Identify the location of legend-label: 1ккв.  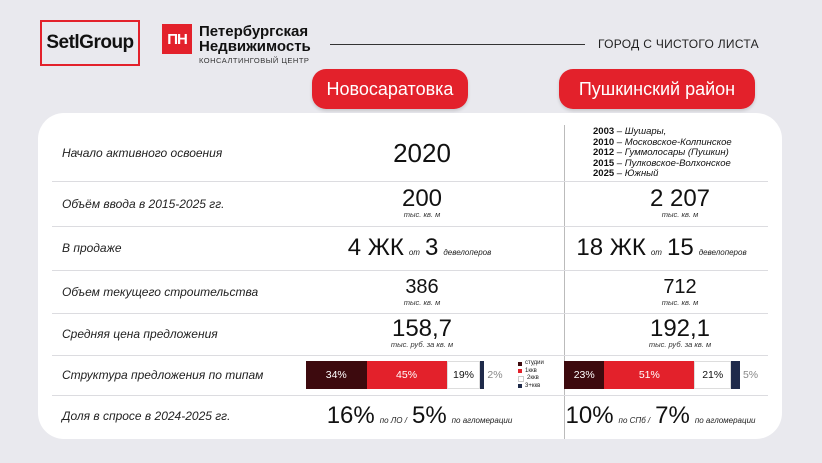
(531, 370).